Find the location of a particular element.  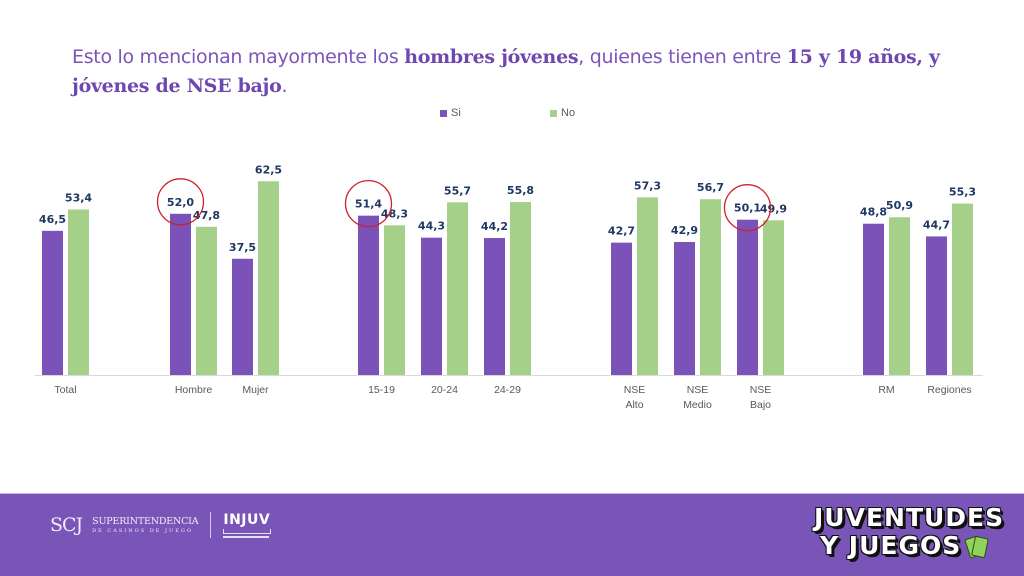

data-label-si-15-19: 51,4 is located at coordinates (368, 204).